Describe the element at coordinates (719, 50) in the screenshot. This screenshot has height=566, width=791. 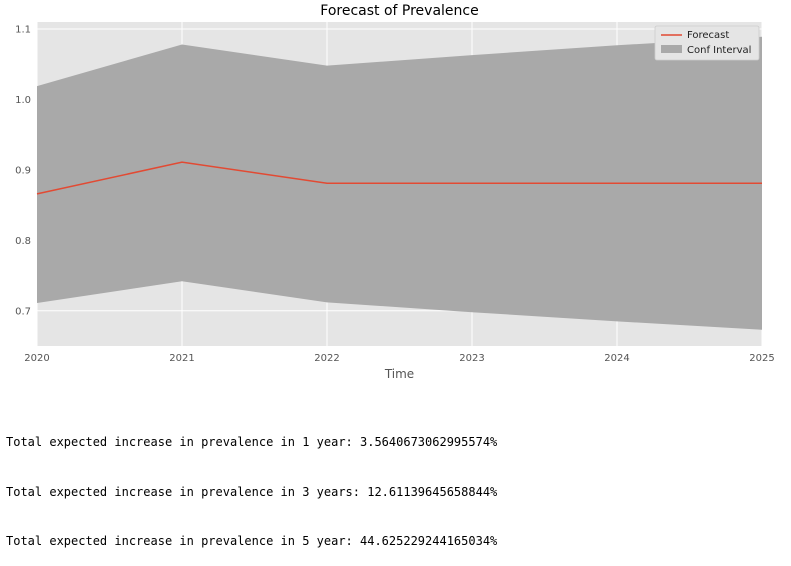
I see `legend-interval-label: Conf Interval` at that location.